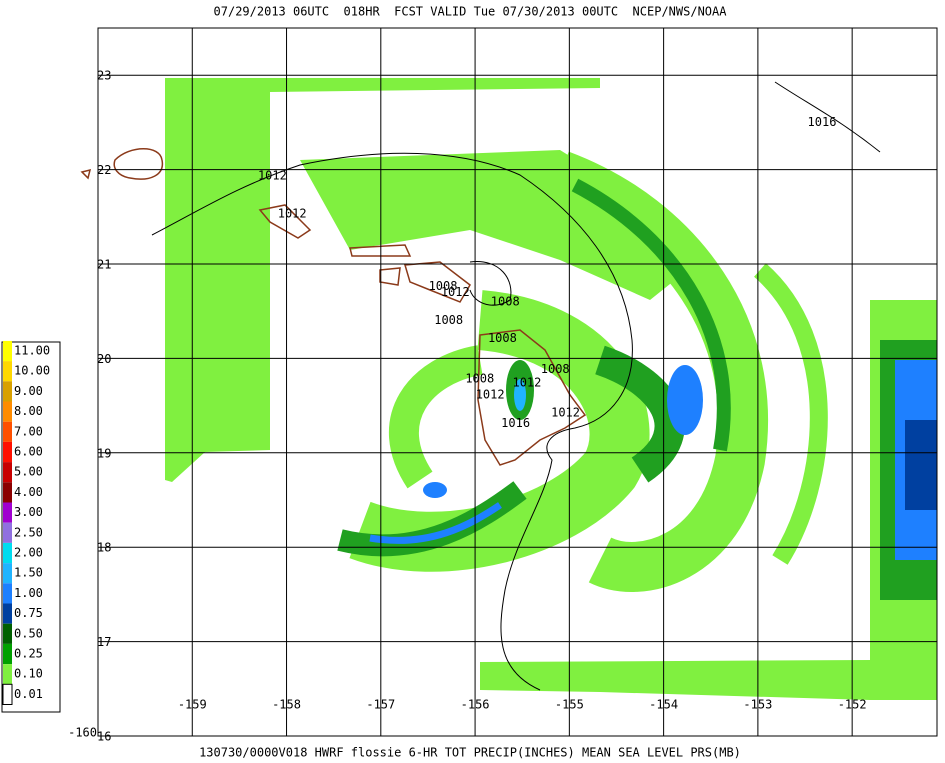  What do you see at coordinates (380, 705) in the screenshot?
I see `lon-tick-label: -157` at bounding box center [380, 705].